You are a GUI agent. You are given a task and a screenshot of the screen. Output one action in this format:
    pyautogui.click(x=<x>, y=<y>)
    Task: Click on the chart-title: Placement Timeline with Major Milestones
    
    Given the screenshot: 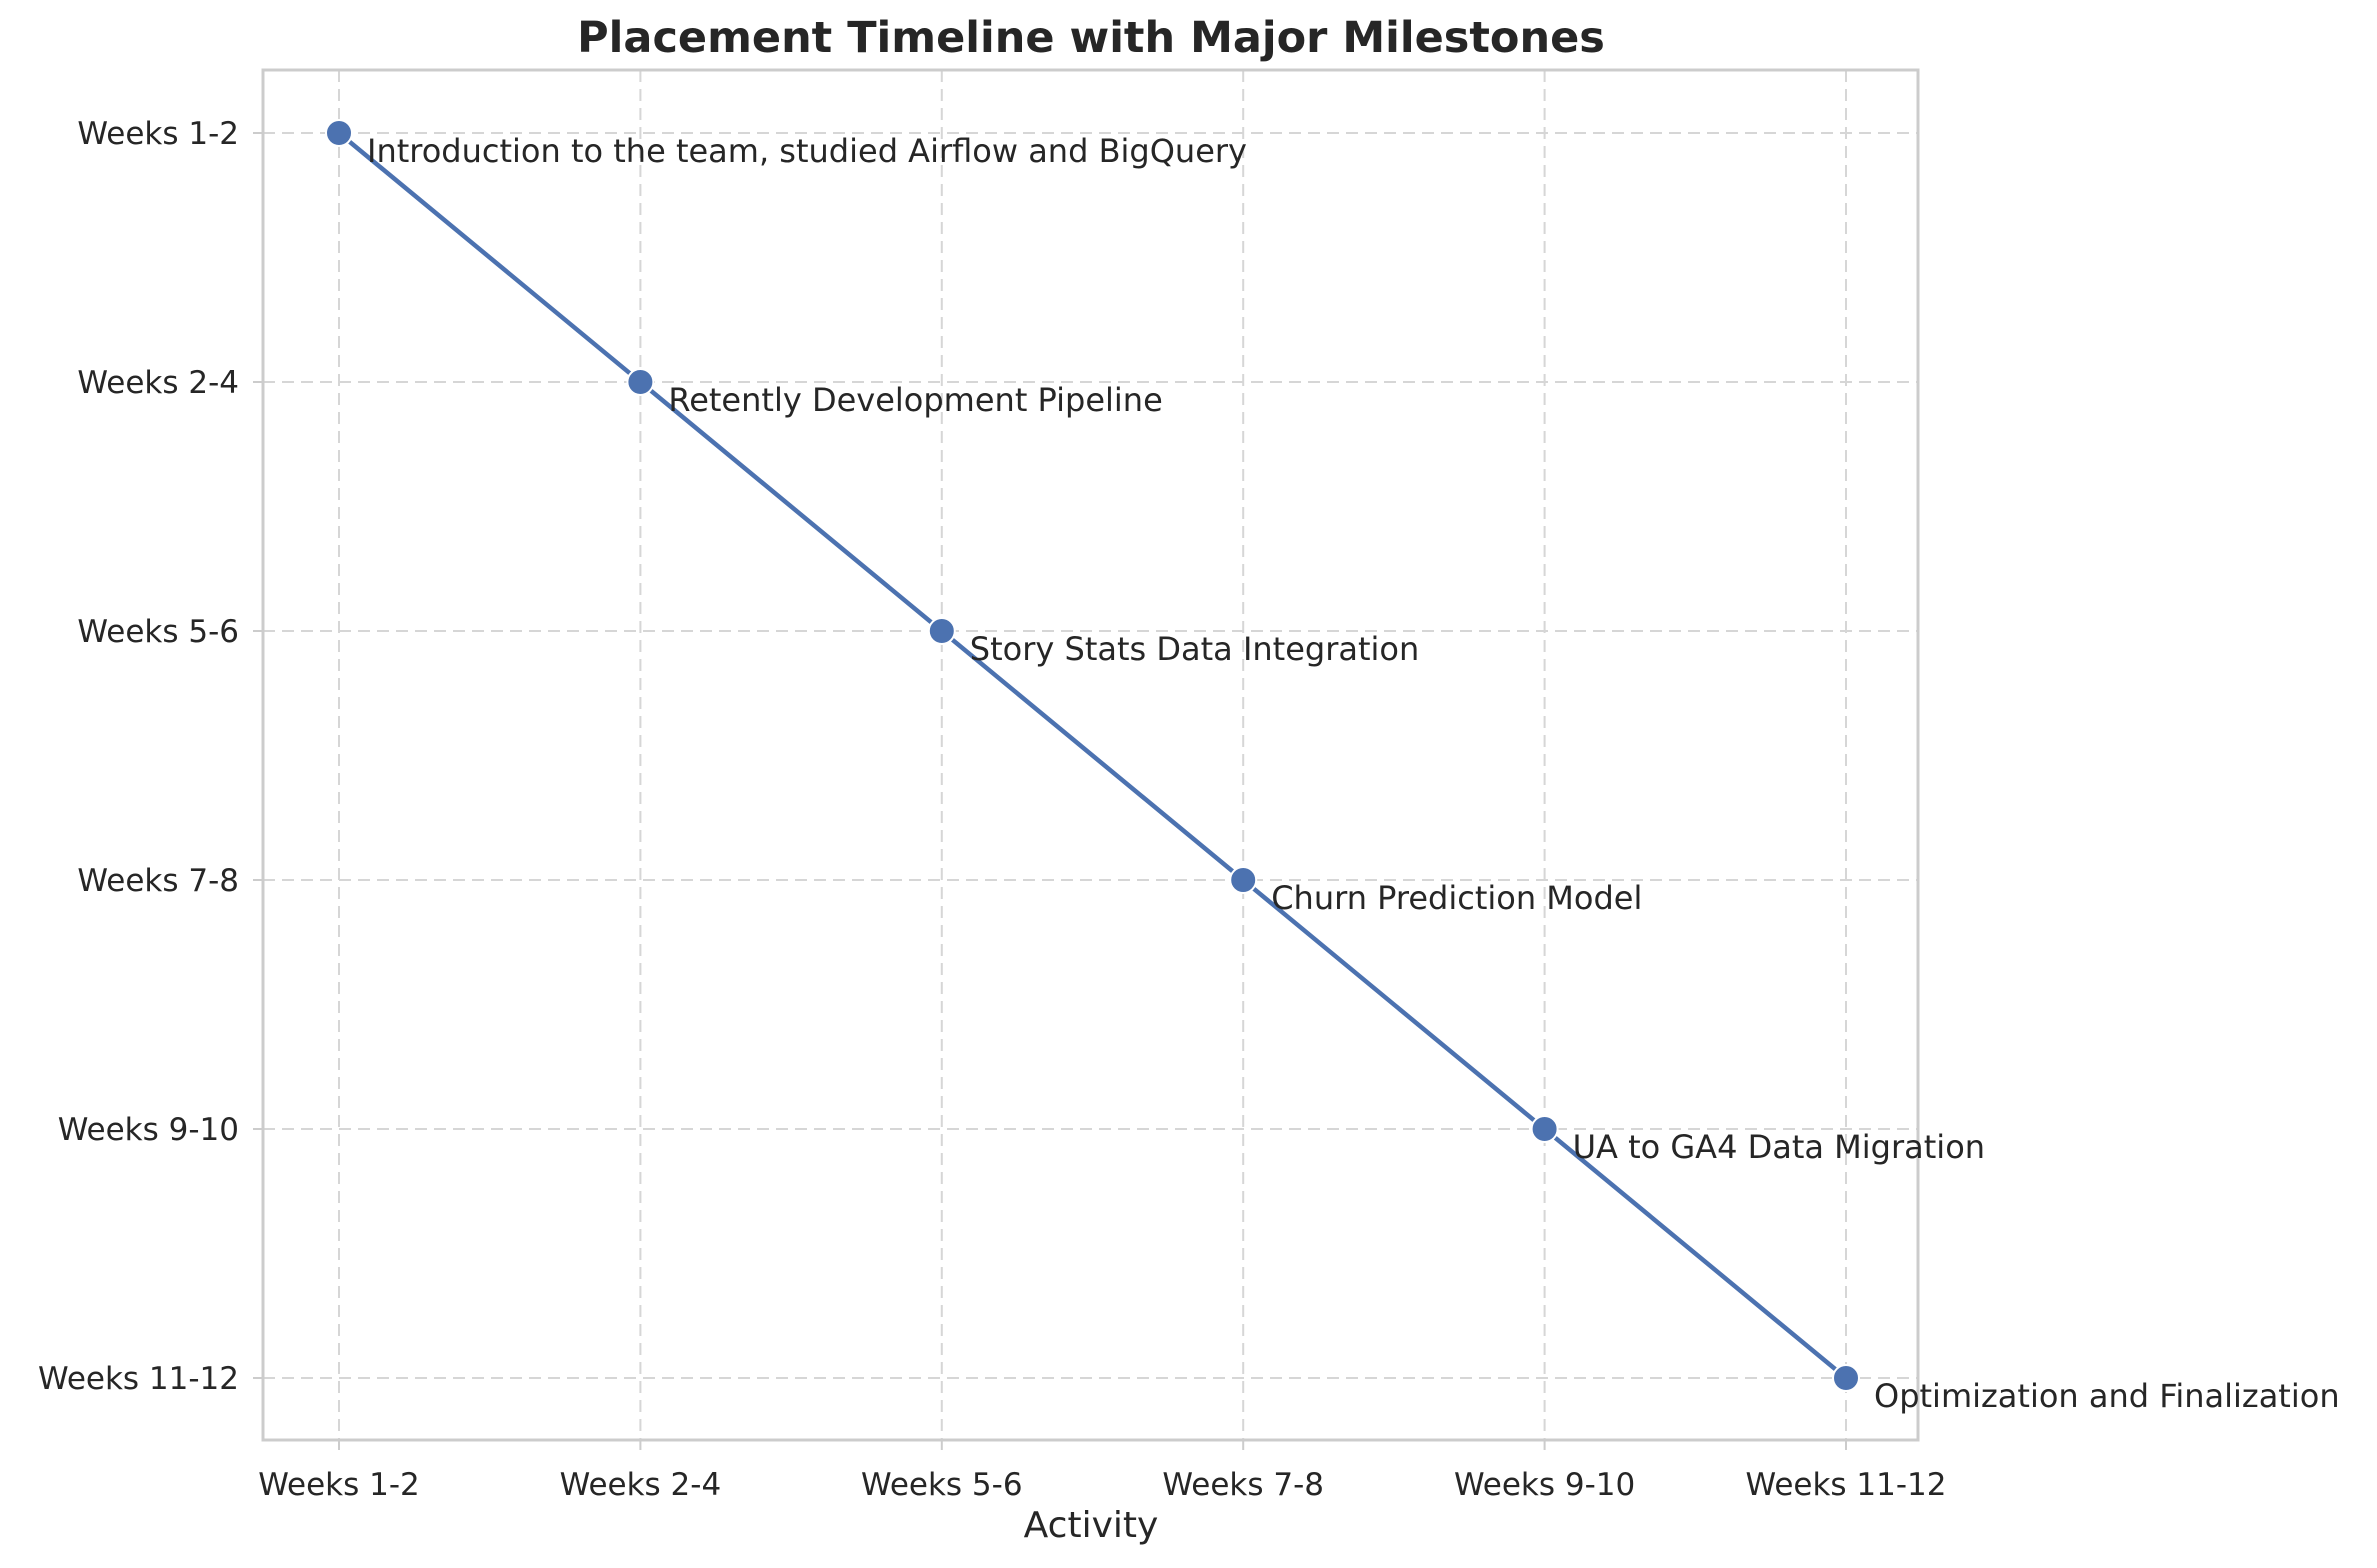 What is the action you would take?
    pyautogui.click(x=1091, y=38)
    